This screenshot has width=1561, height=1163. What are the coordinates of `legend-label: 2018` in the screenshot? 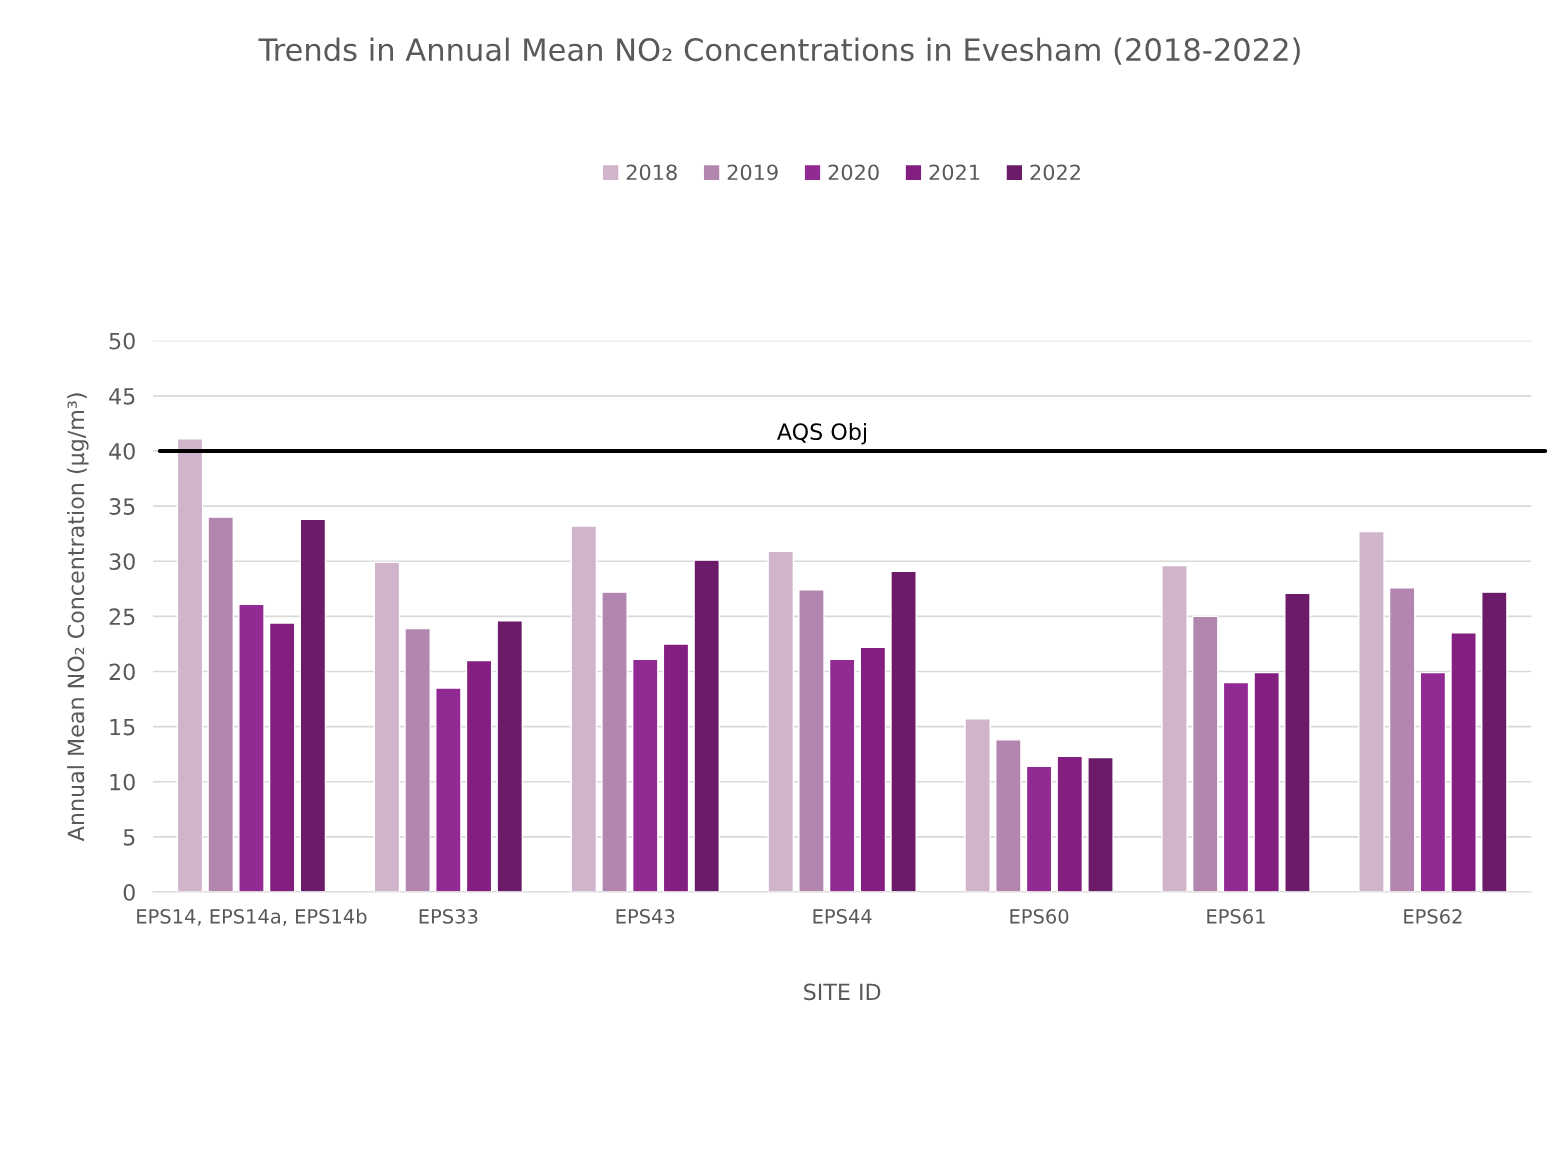 It's located at (651, 172).